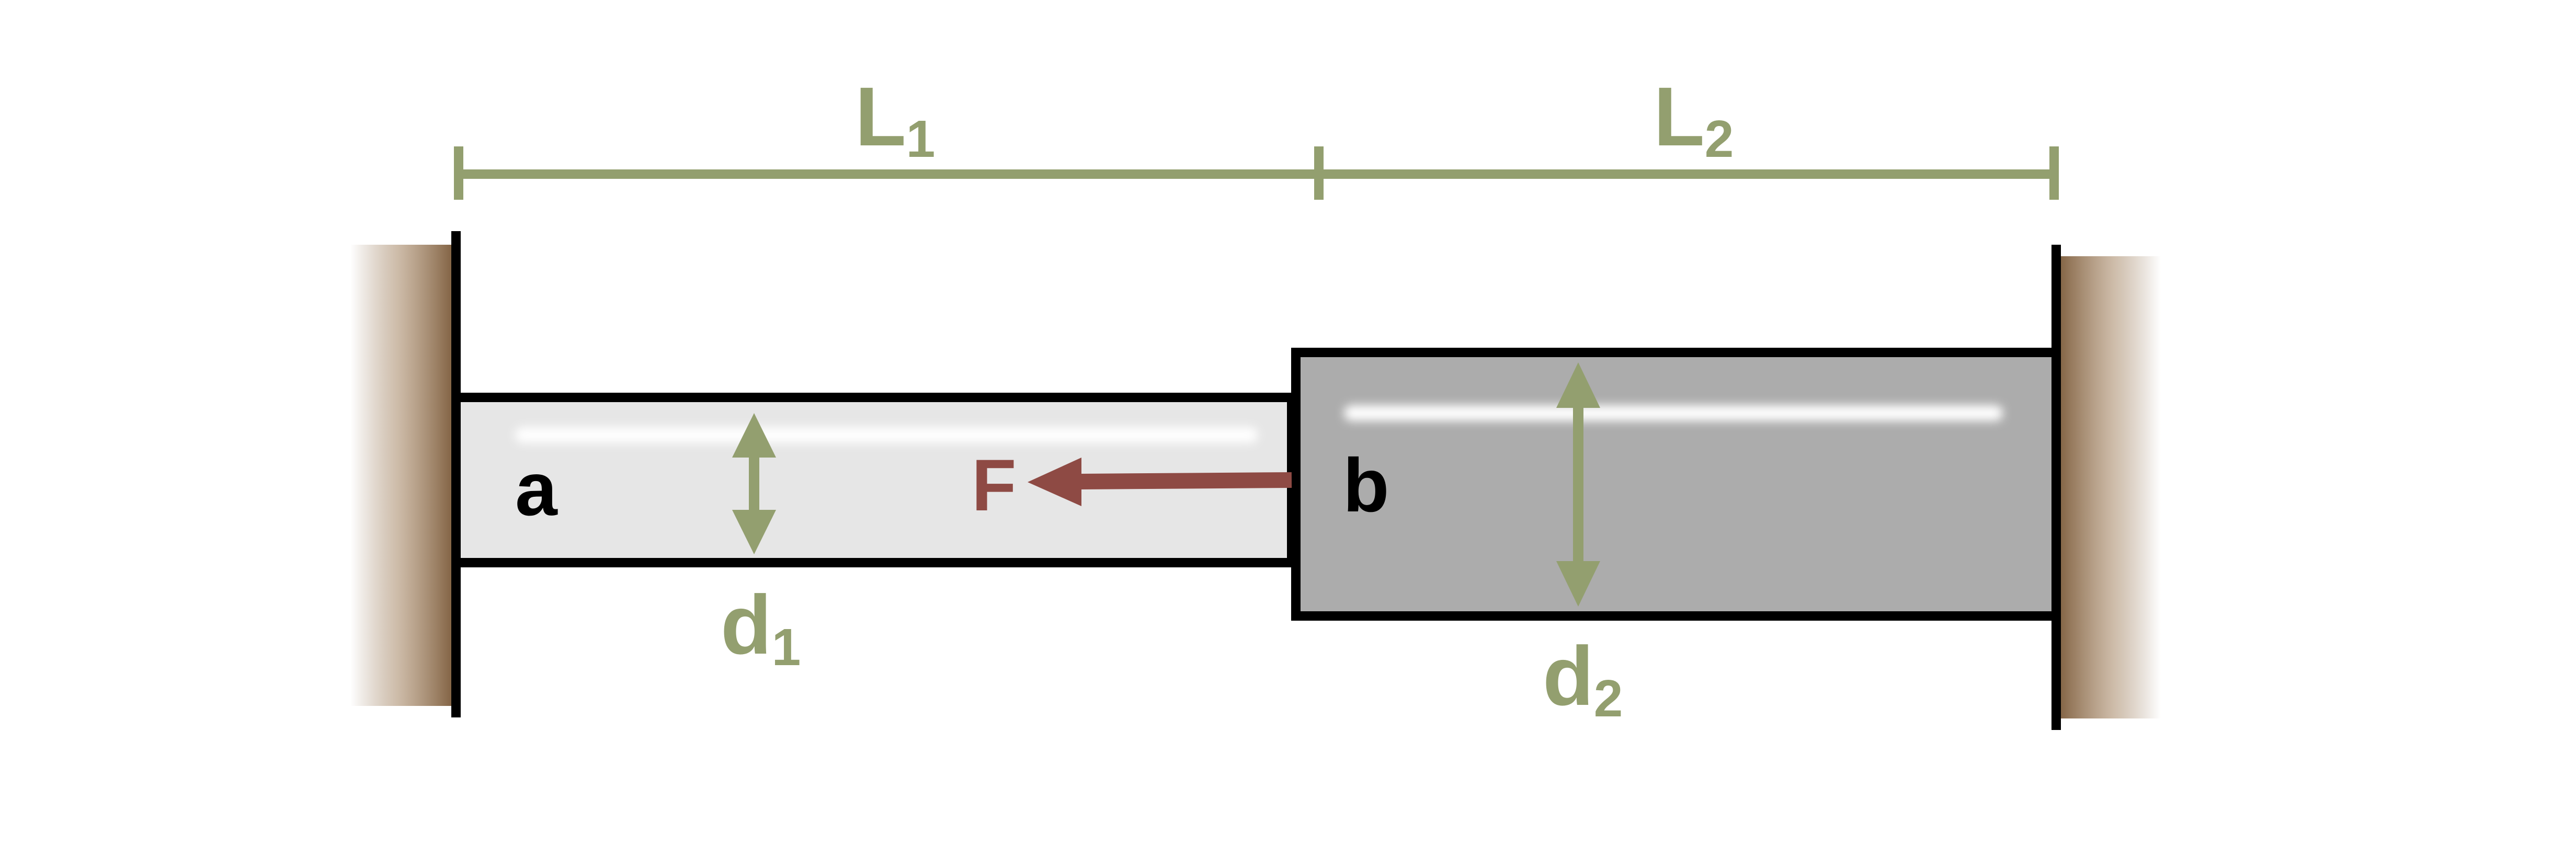  Describe the element at coordinates (1257, 173) in the screenshot. I see `length-dimension` at that location.